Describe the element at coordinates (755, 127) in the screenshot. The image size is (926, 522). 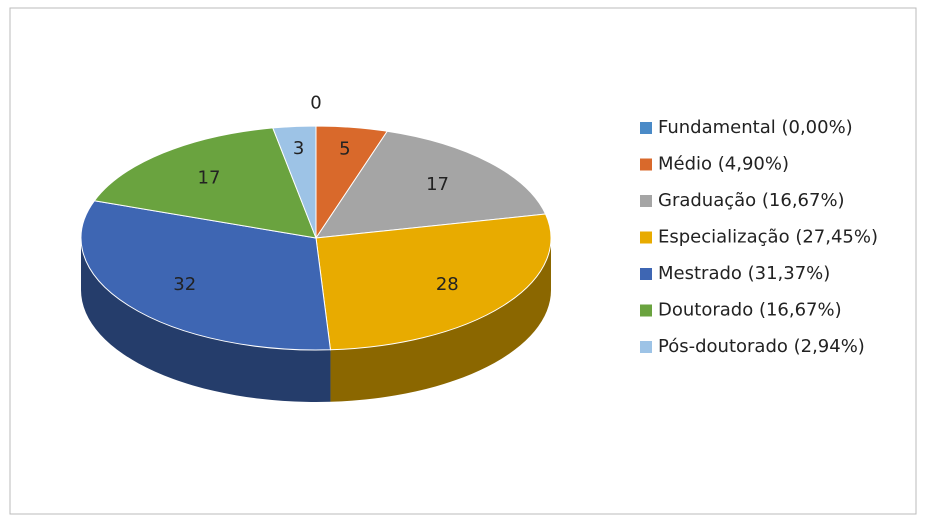
I see `legend-label: Fundamental (0,00%)` at that location.